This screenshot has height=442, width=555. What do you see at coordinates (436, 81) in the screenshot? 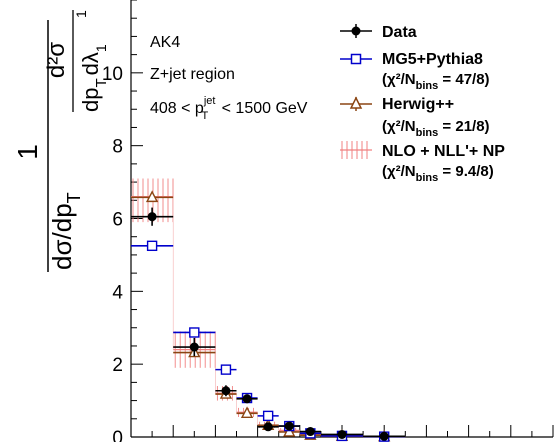
I see `legend-chi-mg5: (χ²/Nbins = 47/8)` at bounding box center [436, 81].